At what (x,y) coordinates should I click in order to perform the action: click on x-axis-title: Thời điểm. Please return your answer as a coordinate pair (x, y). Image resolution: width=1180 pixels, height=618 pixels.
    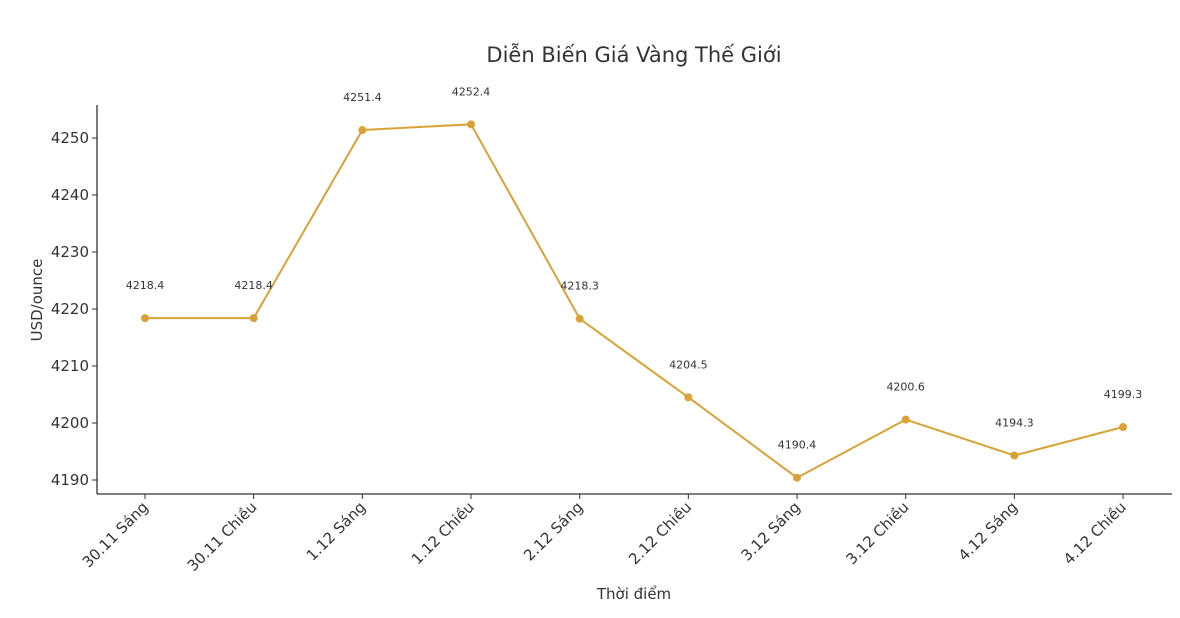
    Looking at the image, I should click on (633, 594).